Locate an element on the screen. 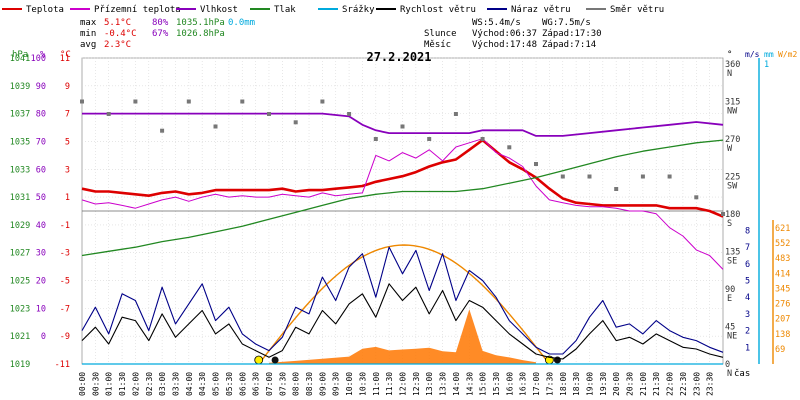 This screenshot has height=400, width=800. axis-x-tick: 19:30 is located at coordinates (603, 384).